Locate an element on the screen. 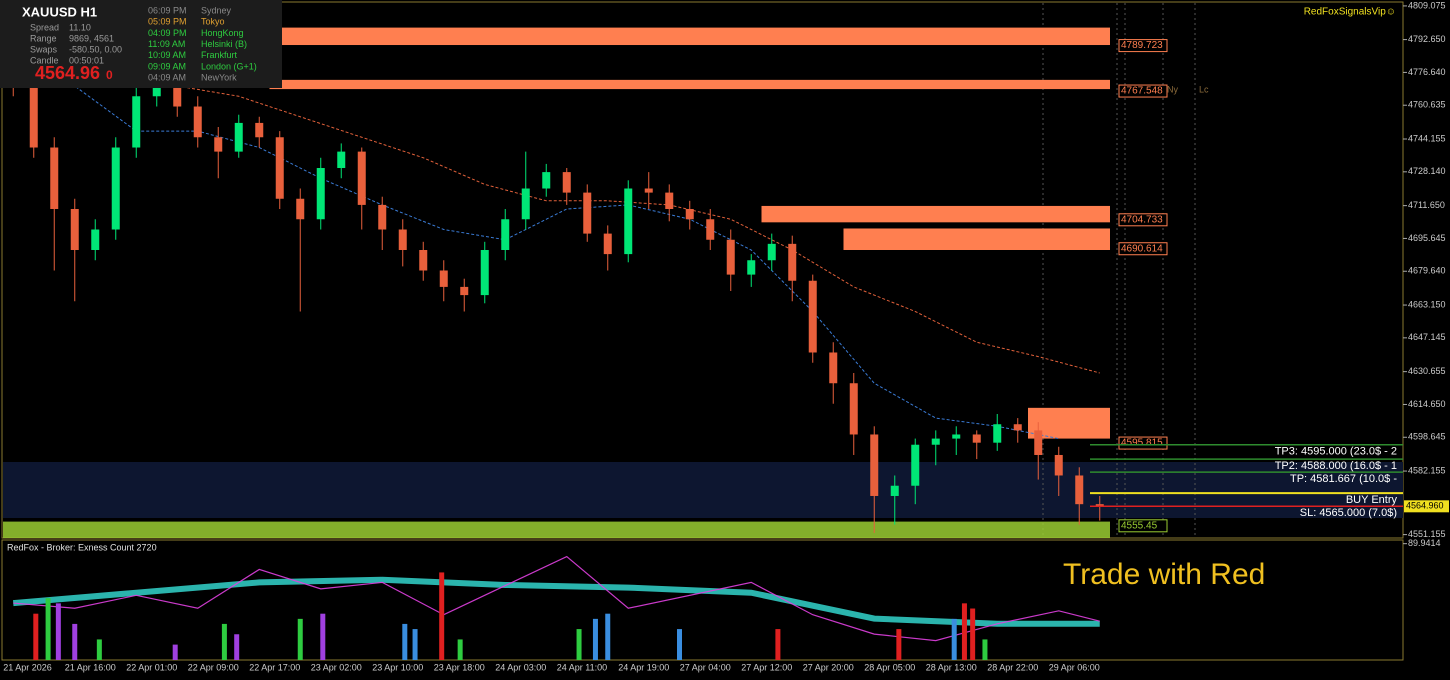 The image size is (1450, 680). session-mark: Lc is located at coordinates (1204, 89).